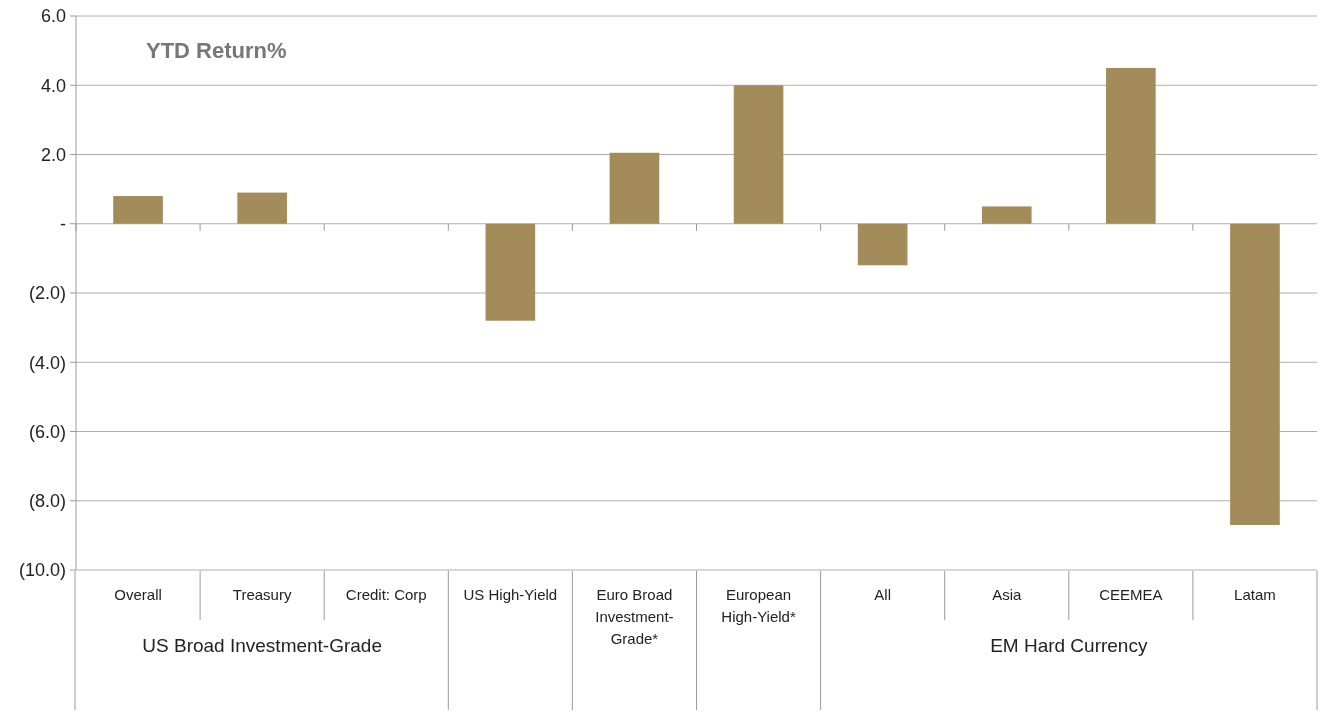 Image resolution: width=1329 pixels, height=718 pixels. What do you see at coordinates (138, 594) in the screenshot?
I see `x-tick-label: Overall` at bounding box center [138, 594].